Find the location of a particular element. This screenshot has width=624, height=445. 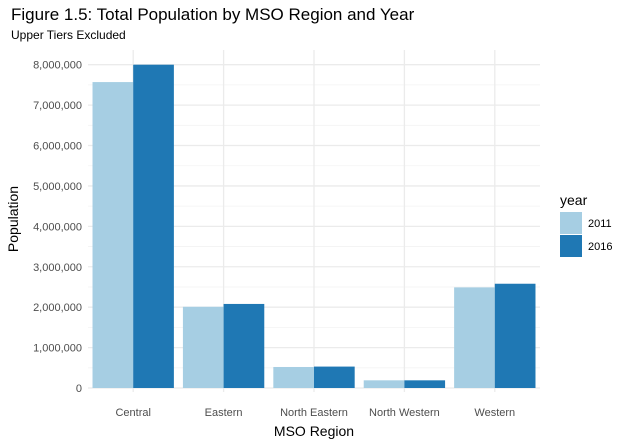

y-tick-label: 0 is located at coordinates (79, 389).